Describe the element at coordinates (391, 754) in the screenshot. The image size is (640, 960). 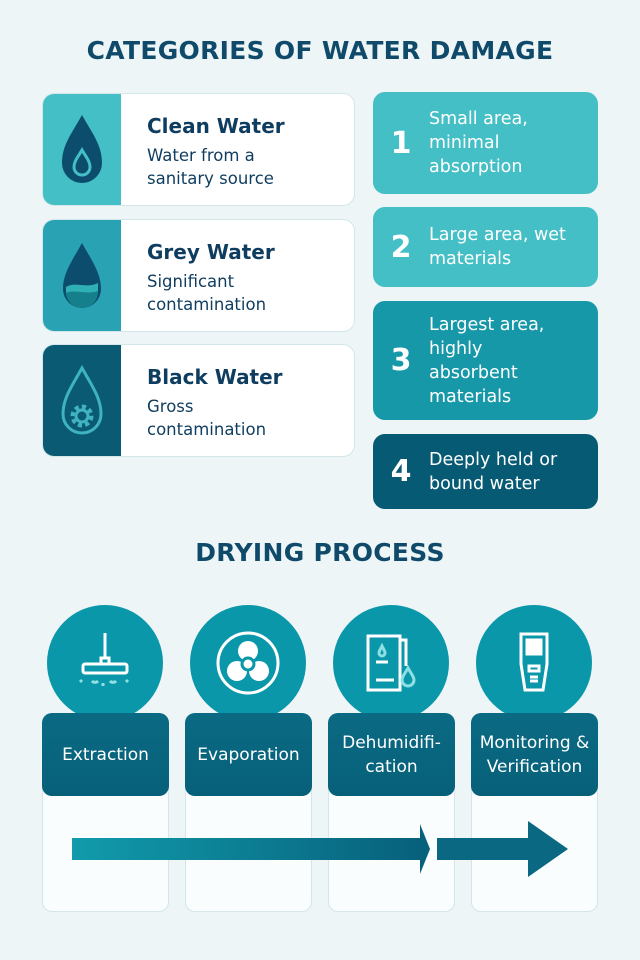
I see `step-label: Dehumidifi-cation` at that location.